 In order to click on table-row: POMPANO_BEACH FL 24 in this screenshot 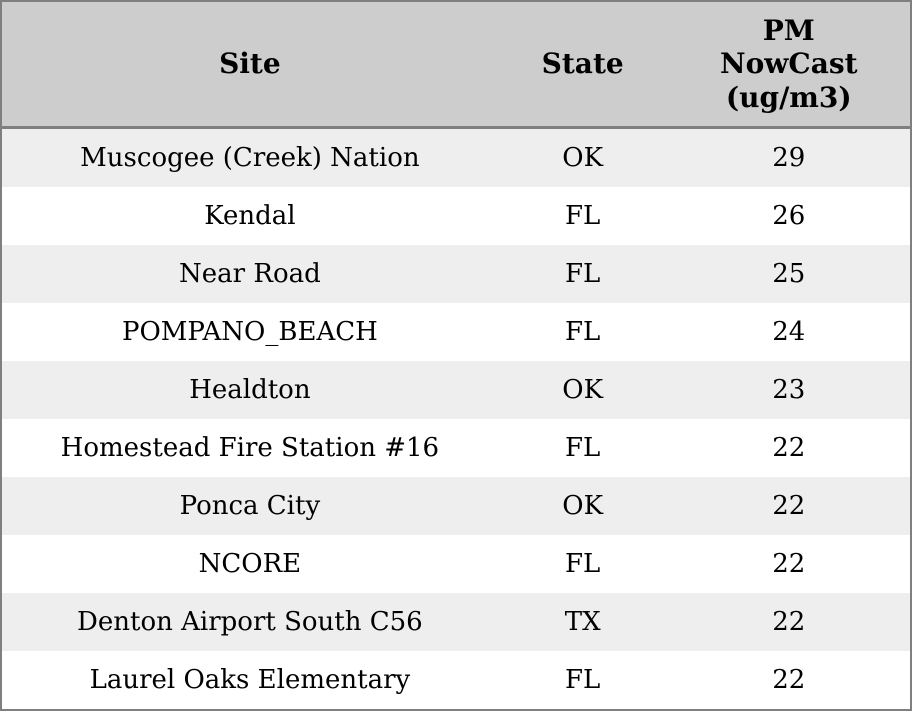, I will do `click(456, 332)`.